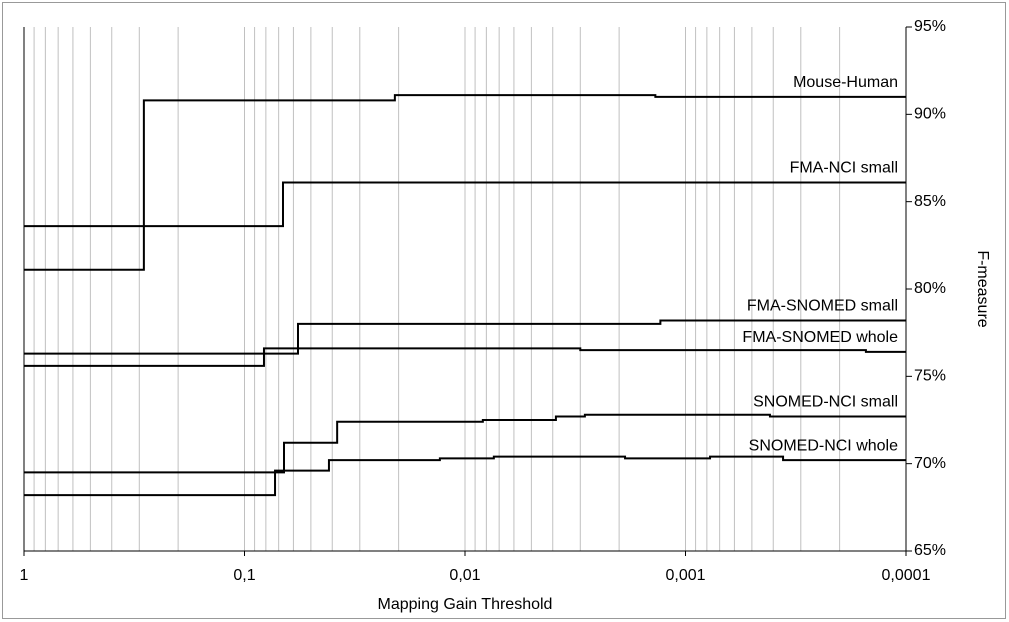 The width and height of the screenshot is (1009, 622). I want to click on x-tick-label: 1, so click(24, 575).